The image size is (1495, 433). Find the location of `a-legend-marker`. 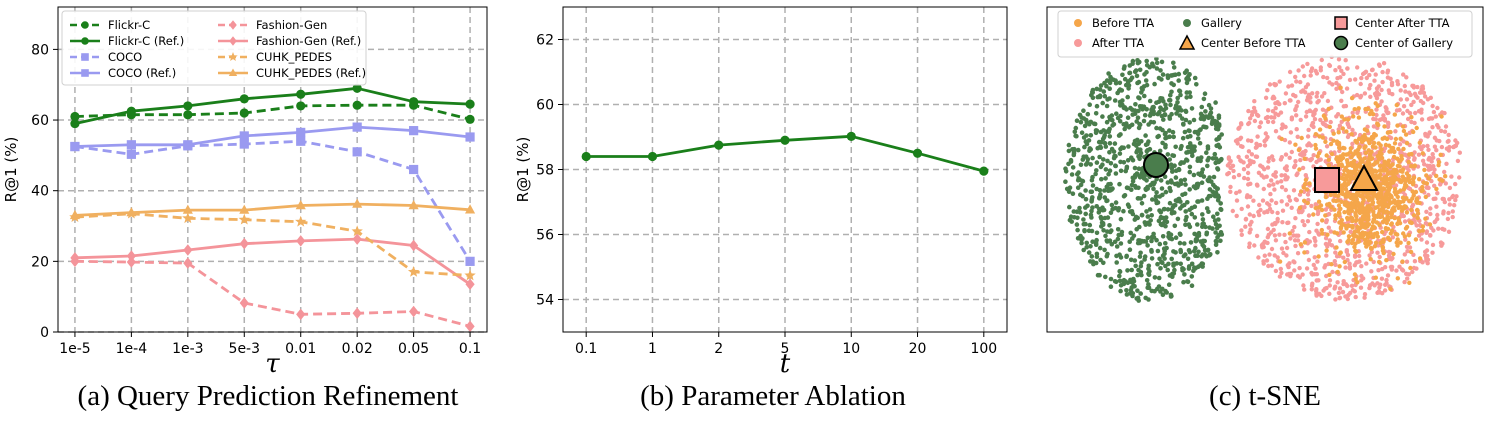

a-legend-marker is located at coordinates (85, 41).